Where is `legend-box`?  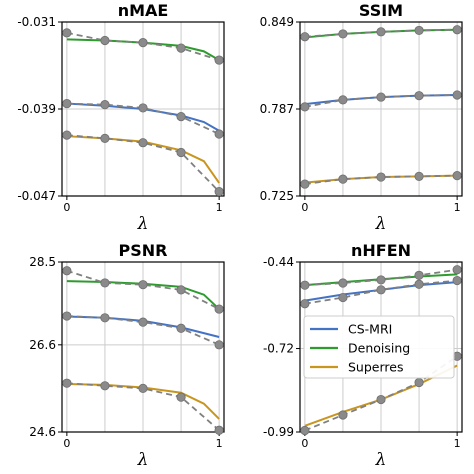 legend-box is located at coordinates (379, 347).